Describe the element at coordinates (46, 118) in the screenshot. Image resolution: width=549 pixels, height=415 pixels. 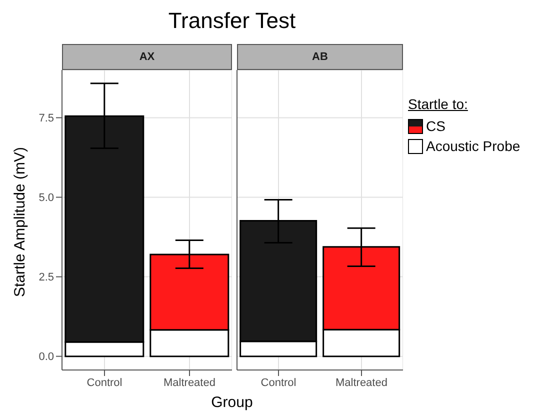
I see `y-tick-label: 7.5` at that location.